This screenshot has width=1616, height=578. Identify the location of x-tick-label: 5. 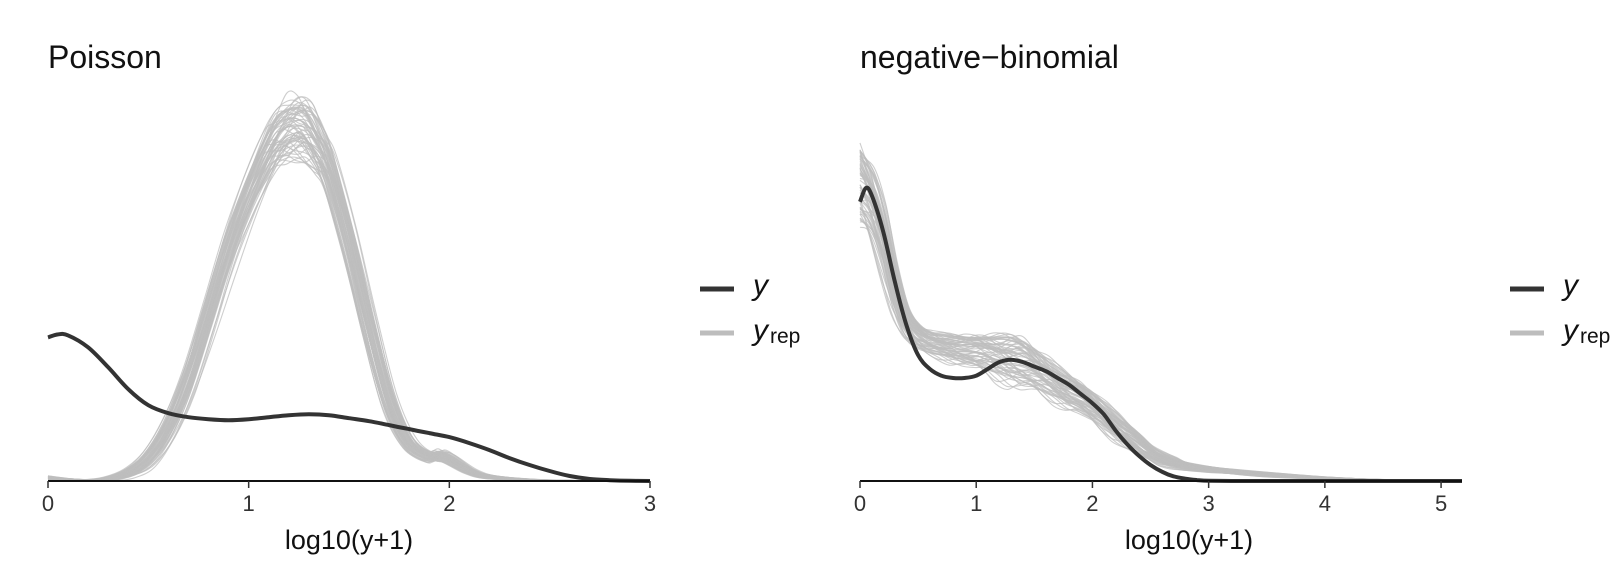
(1441, 503).